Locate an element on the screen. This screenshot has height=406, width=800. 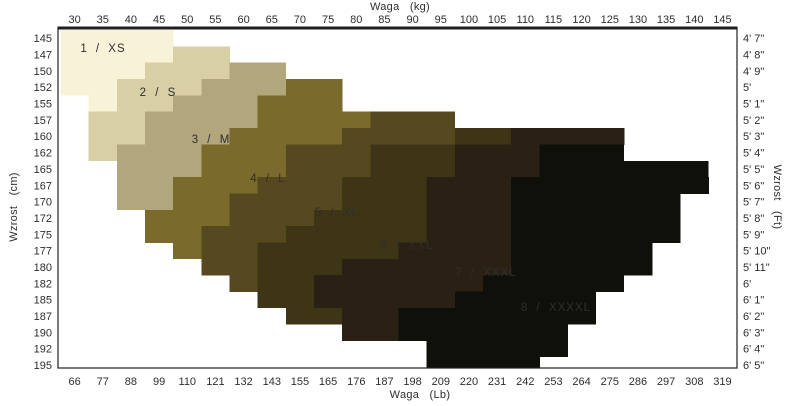
tick-lb: 209 is located at coordinates (441, 382).